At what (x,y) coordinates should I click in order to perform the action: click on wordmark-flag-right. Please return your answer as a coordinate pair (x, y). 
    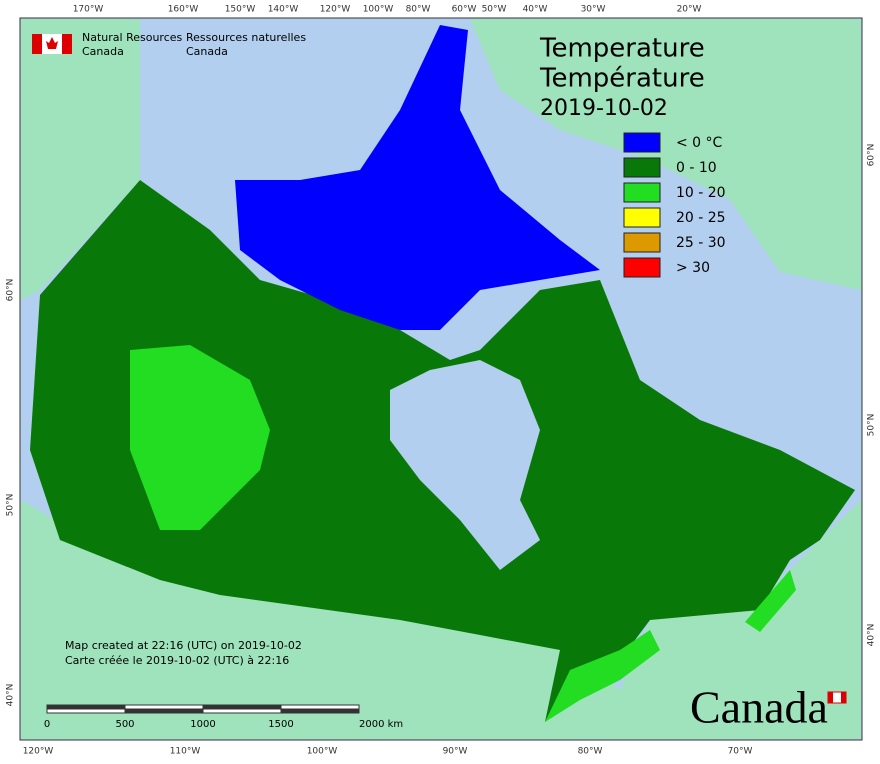
    Looking at the image, I should click on (843, 697).